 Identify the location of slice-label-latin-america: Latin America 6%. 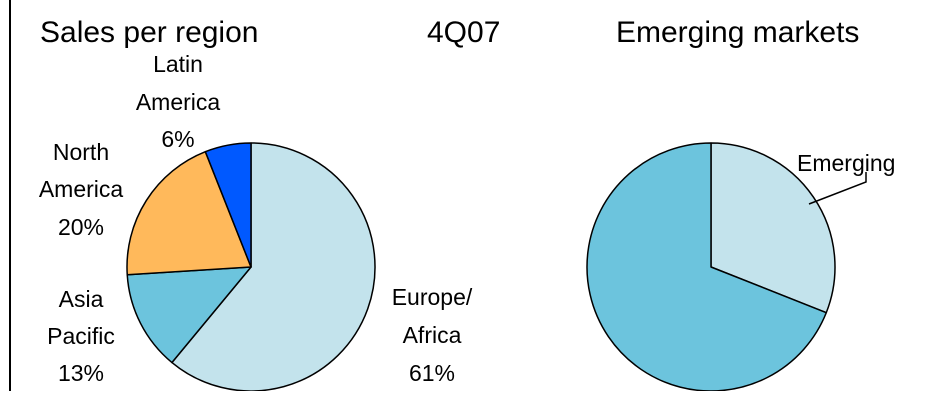
(178, 101).